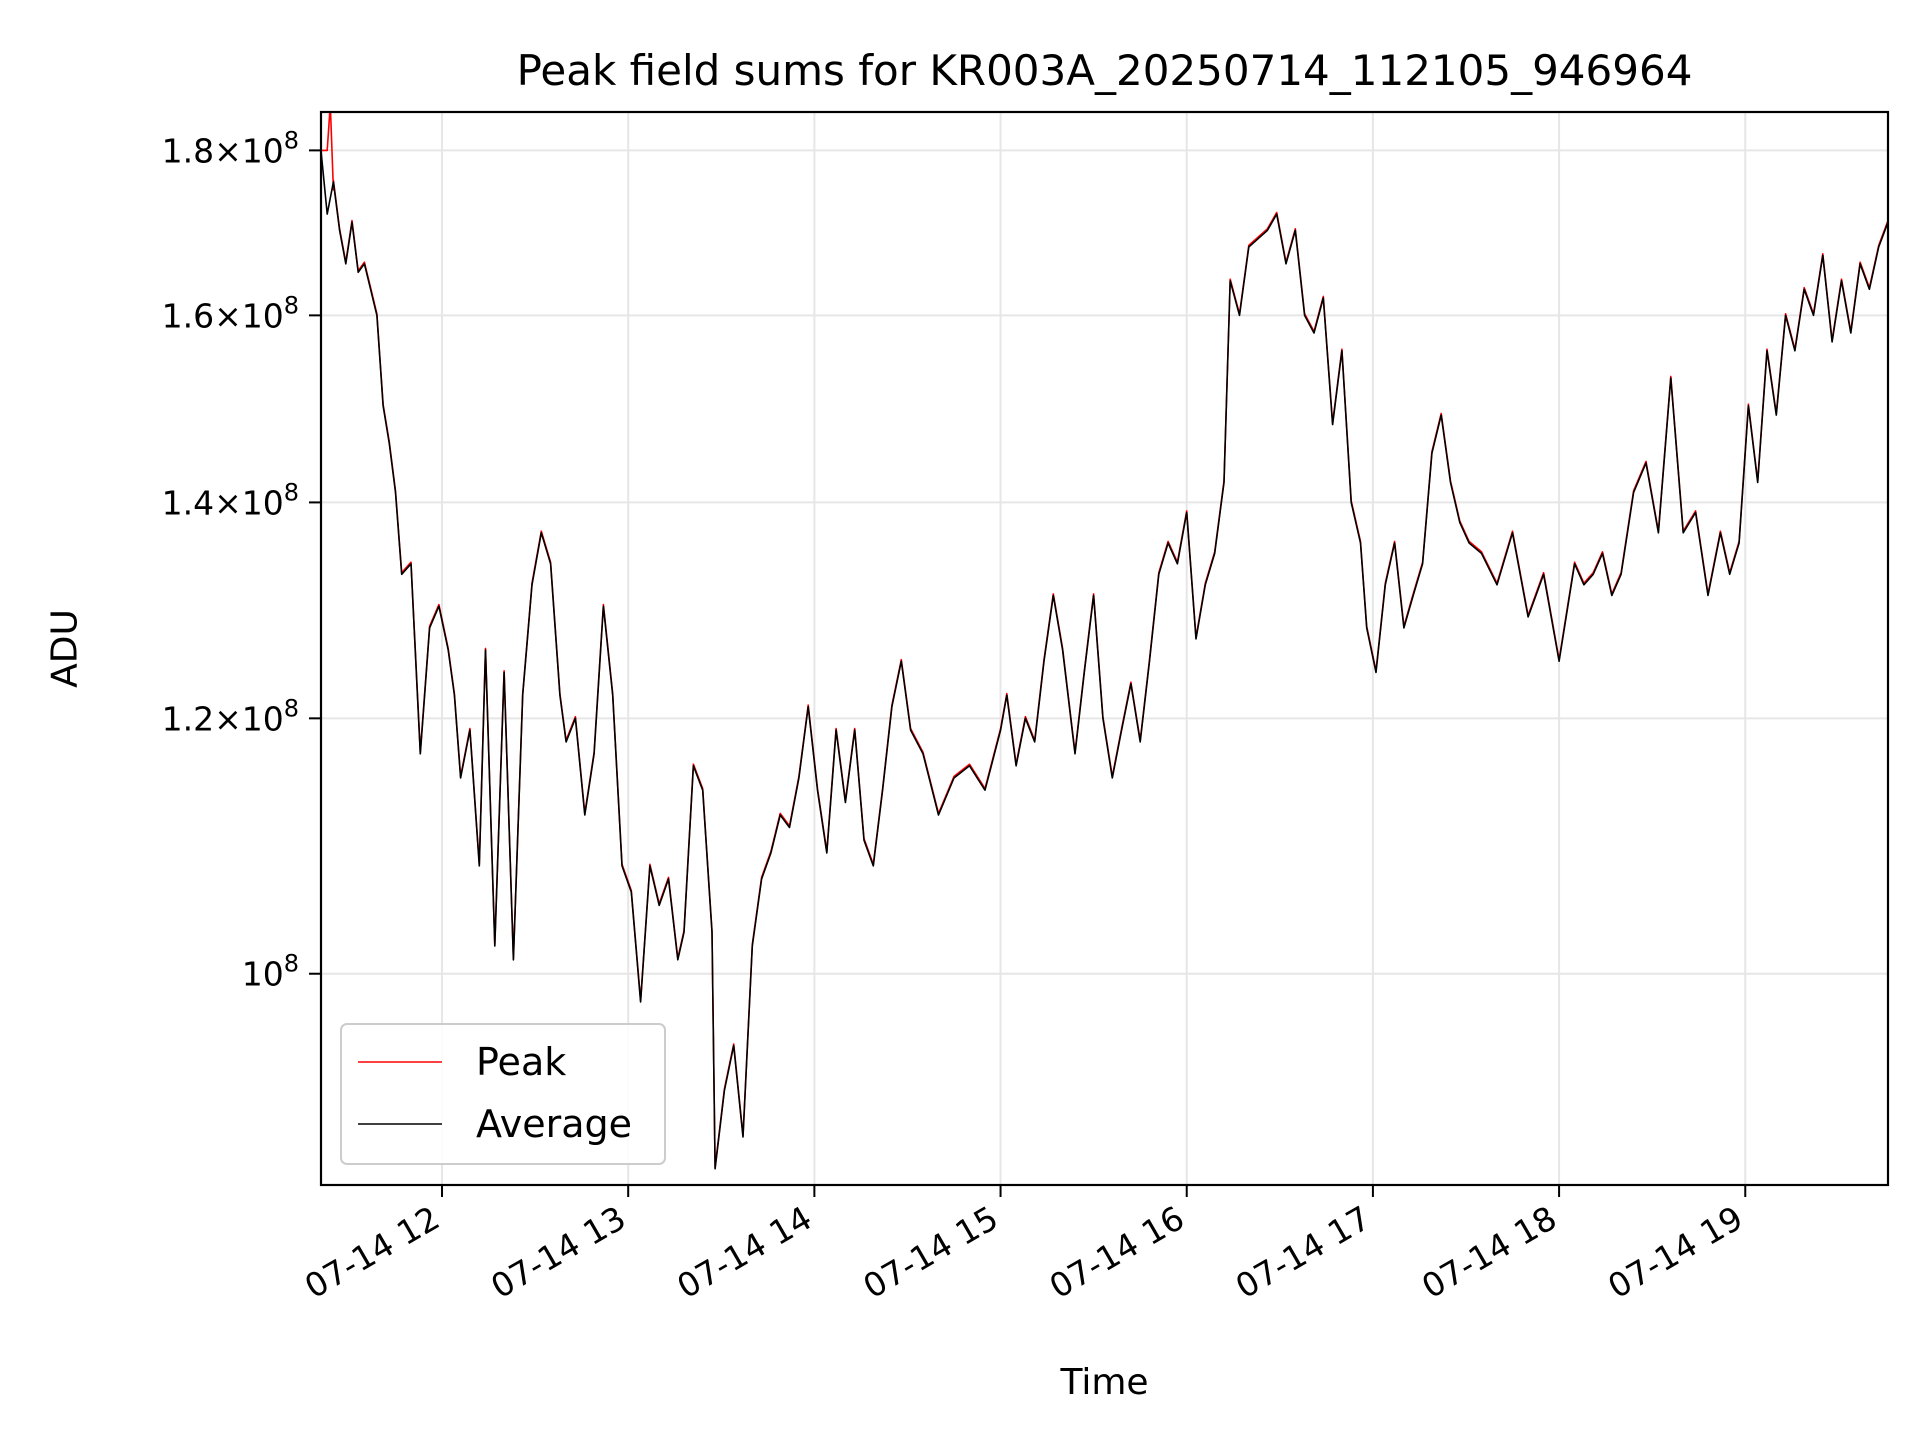 Image resolution: width=1920 pixels, height=1440 pixels. What do you see at coordinates (188, 718) in the screenshot?
I see `y-tick-mantissa: 1.2` at bounding box center [188, 718].